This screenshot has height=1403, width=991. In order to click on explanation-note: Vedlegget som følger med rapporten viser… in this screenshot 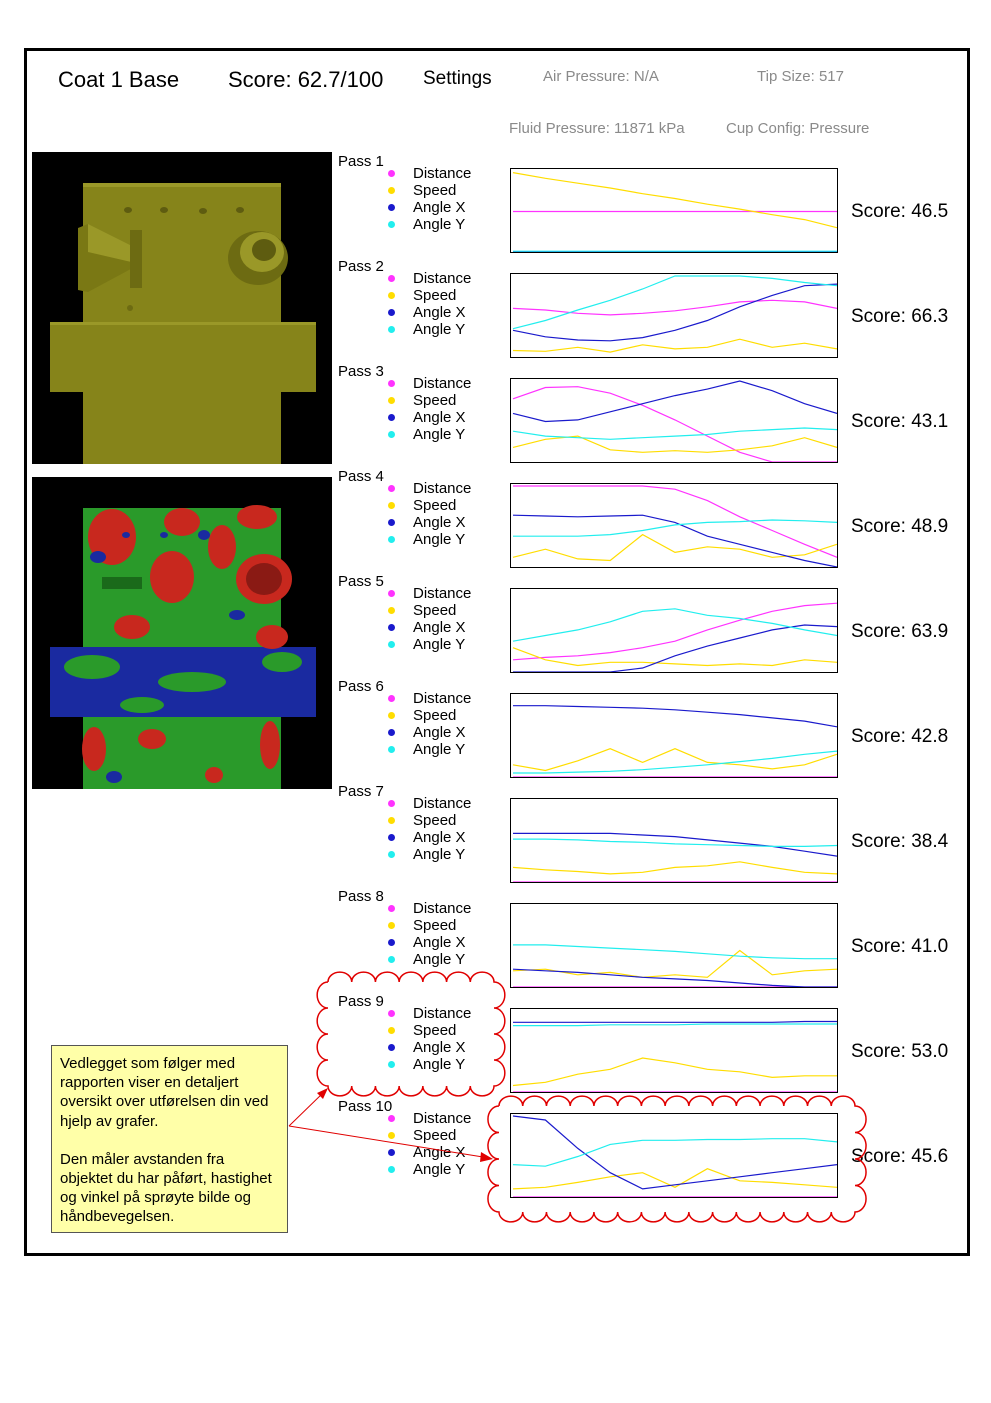, I will do `click(169, 1139)`.